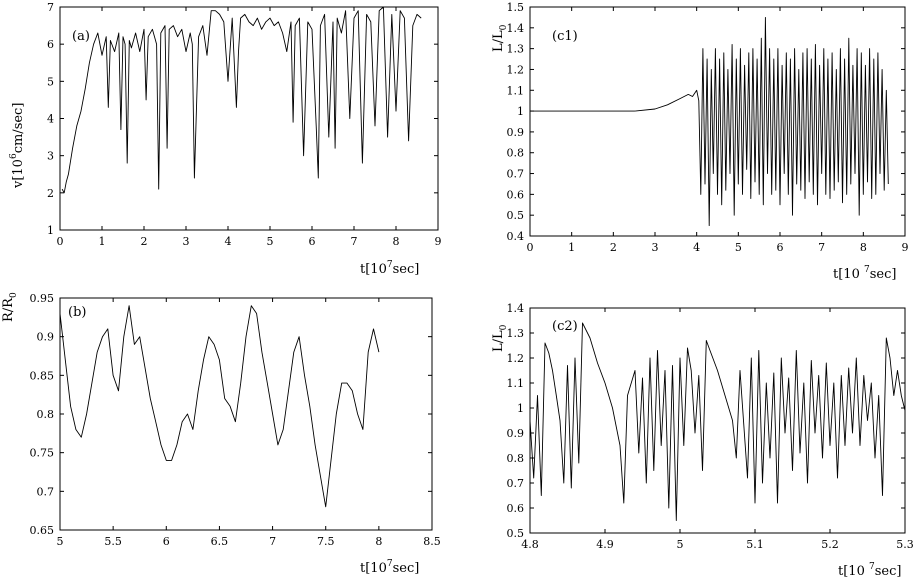  What do you see at coordinates (438, 241) in the screenshot?
I see `x-tick-label-a: 9` at bounding box center [438, 241].